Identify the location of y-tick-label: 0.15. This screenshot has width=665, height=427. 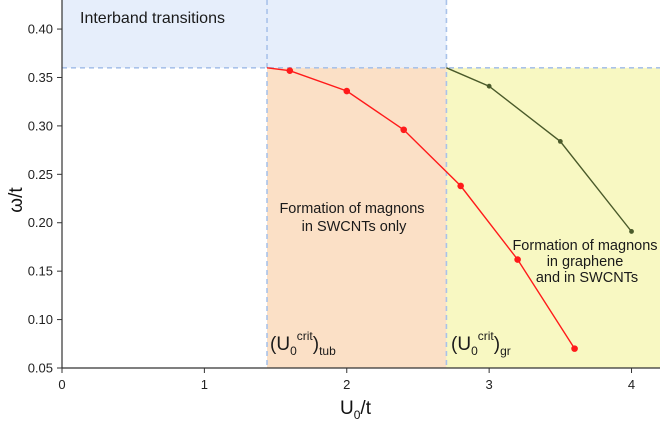
(40, 271).